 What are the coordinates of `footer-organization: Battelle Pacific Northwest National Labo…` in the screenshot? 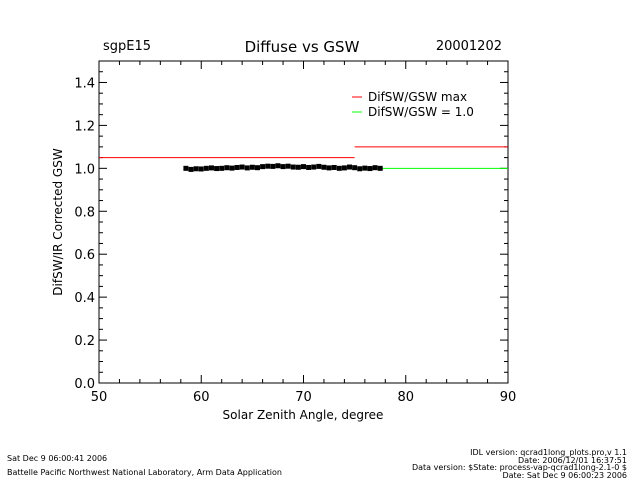 It's located at (144, 472).